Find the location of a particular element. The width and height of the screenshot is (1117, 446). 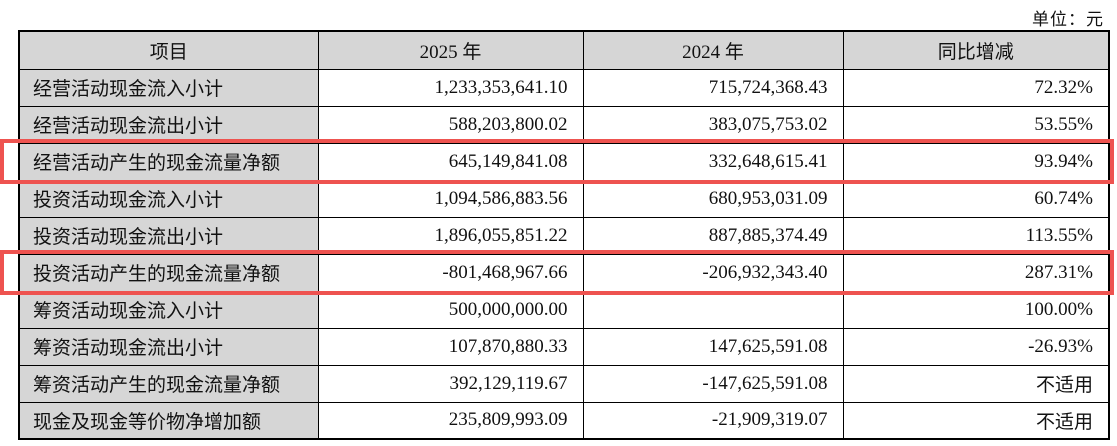

item-cell: 筹资活动现金流出小计 is located at coordinates (168, 346).